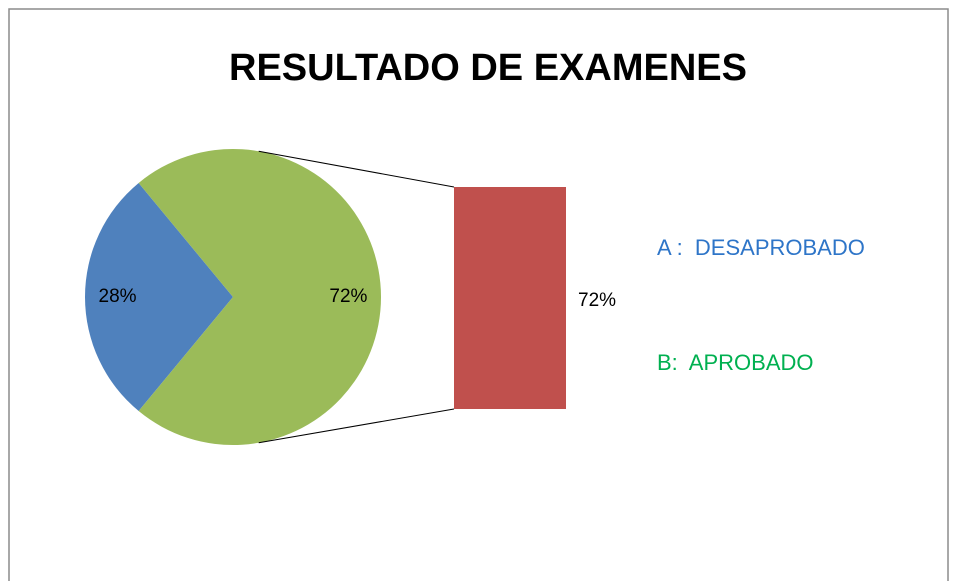 The image size is (957, 581). I want to click on chart-title: RESULTADO DE EXAMENES, so click(488, 68).